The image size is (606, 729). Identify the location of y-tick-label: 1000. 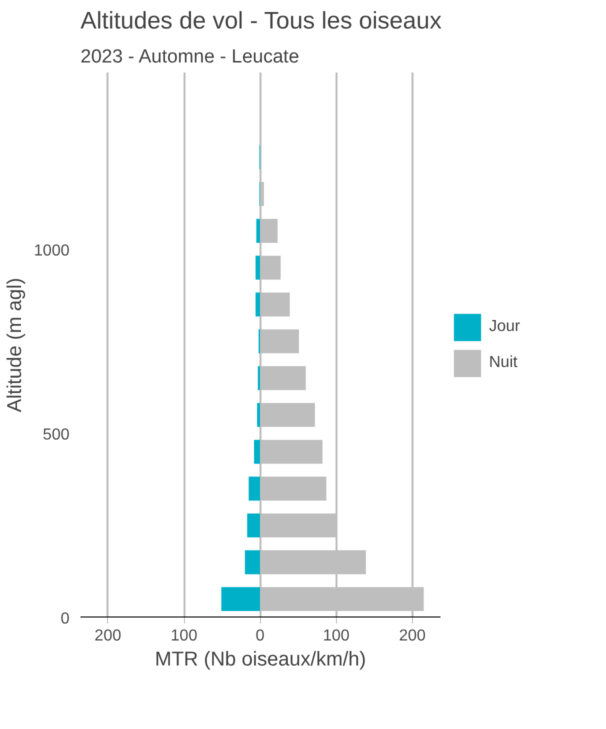
(52, 251).